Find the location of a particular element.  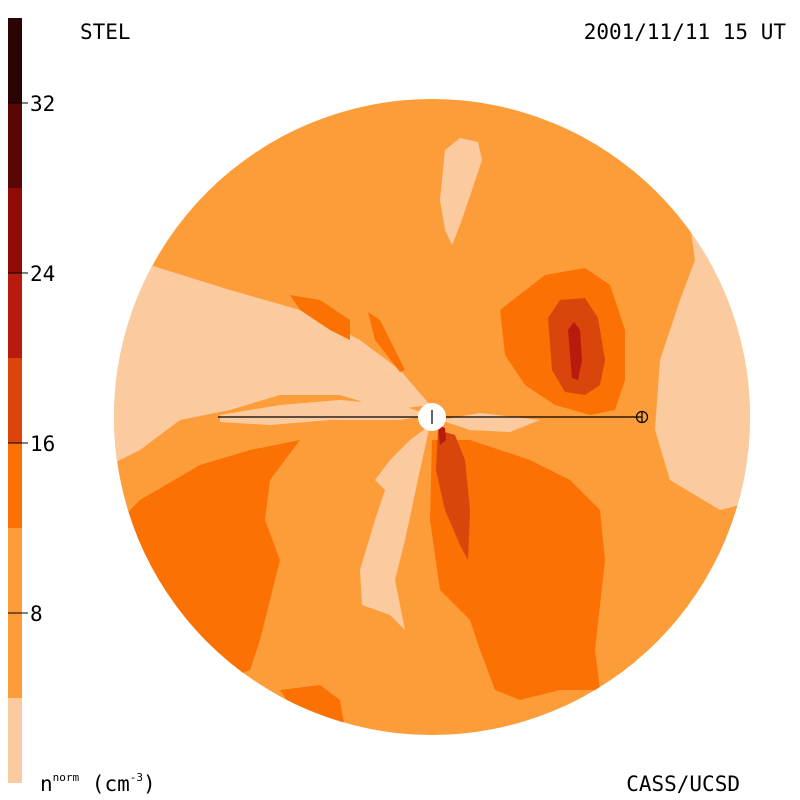

observatory-label: STEL is located at coordinates (105, 32).